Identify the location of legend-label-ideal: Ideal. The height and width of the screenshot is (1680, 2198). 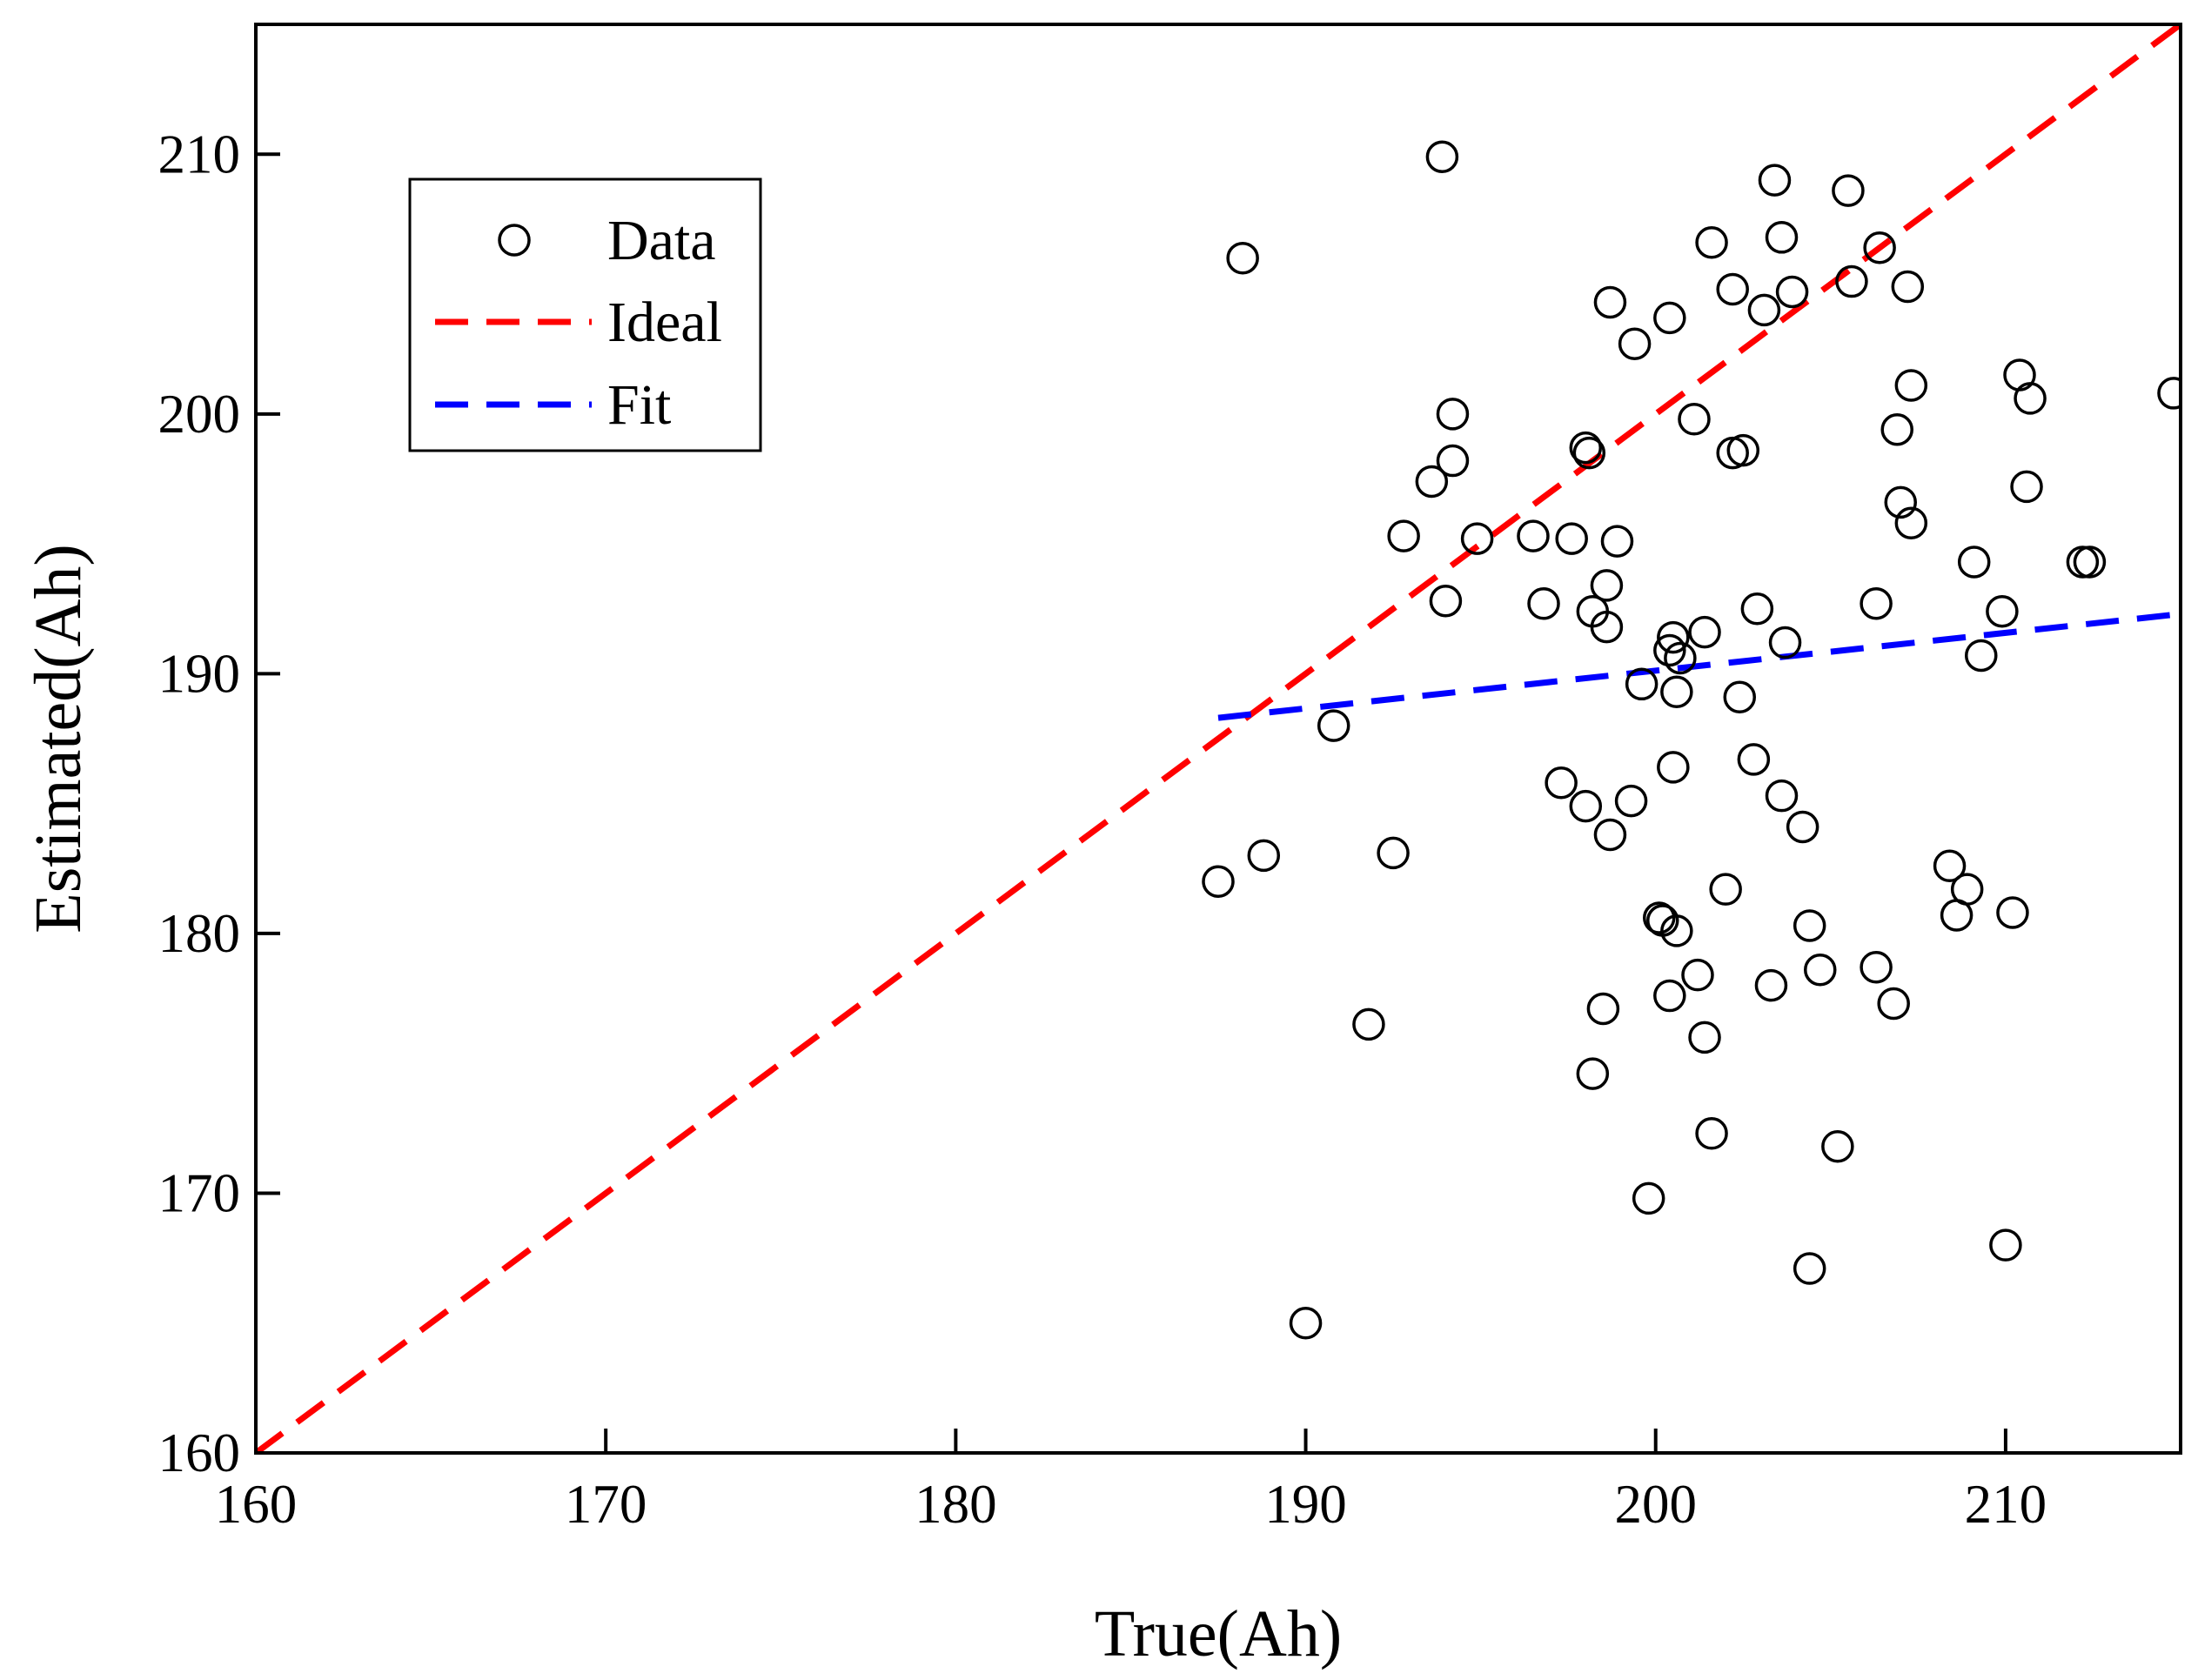
(664, 322).